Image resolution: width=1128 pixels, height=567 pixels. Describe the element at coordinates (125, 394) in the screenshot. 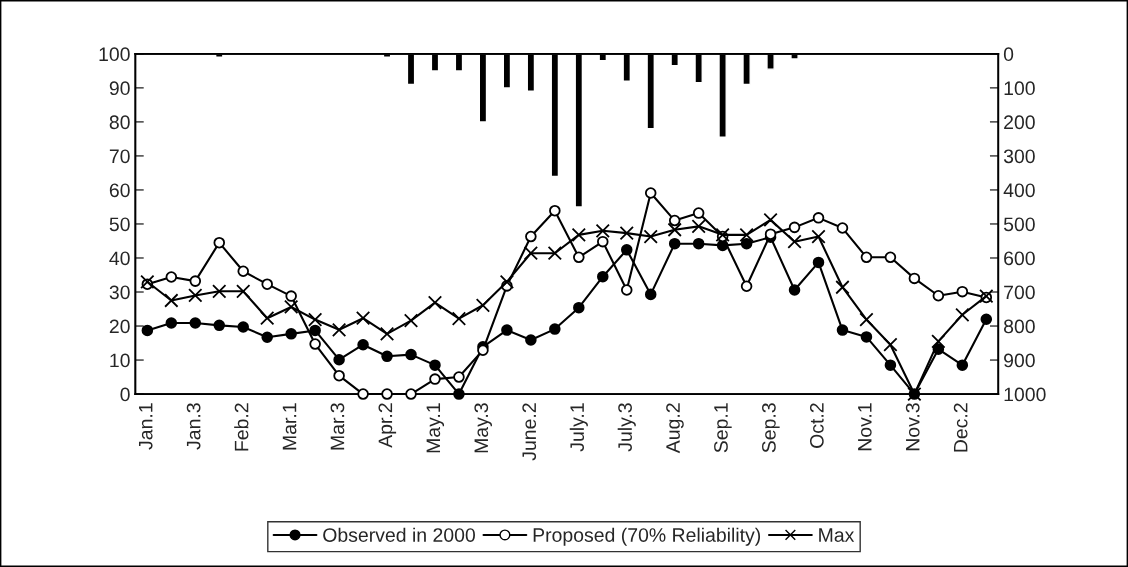

I see `y-tick-label: 0` at that location.